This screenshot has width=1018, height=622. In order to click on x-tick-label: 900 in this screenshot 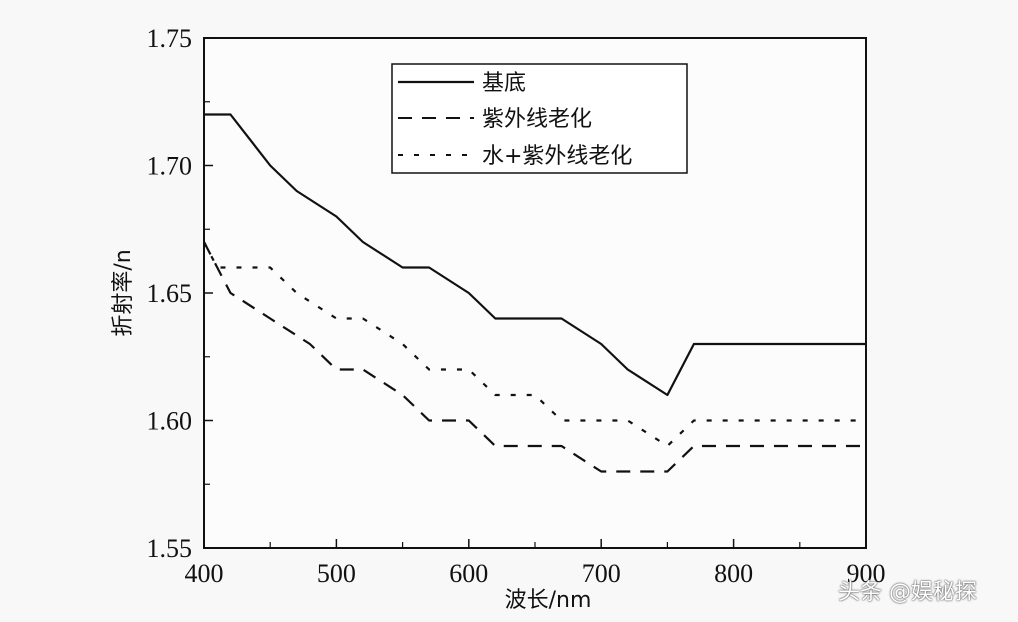, I will do `click(866, 573)`.